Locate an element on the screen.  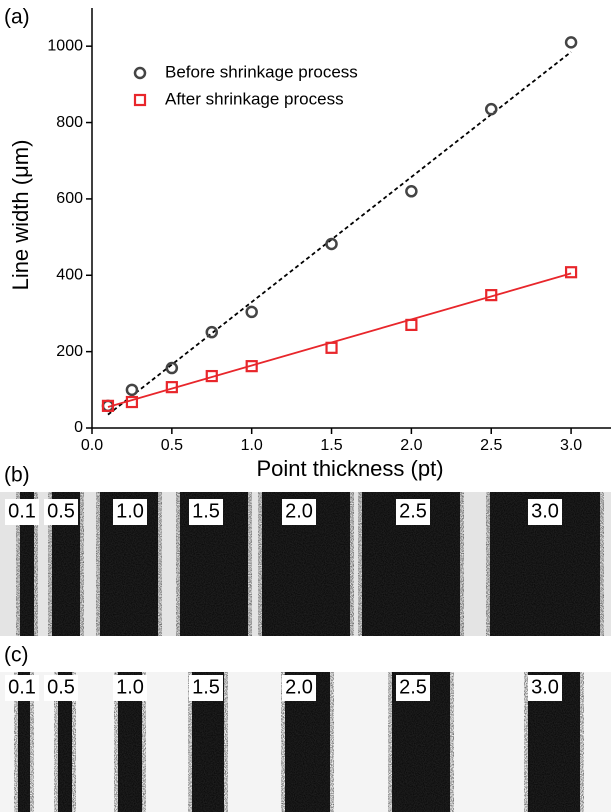
y-tick-label: 400 is located at coordinates (69, 274).